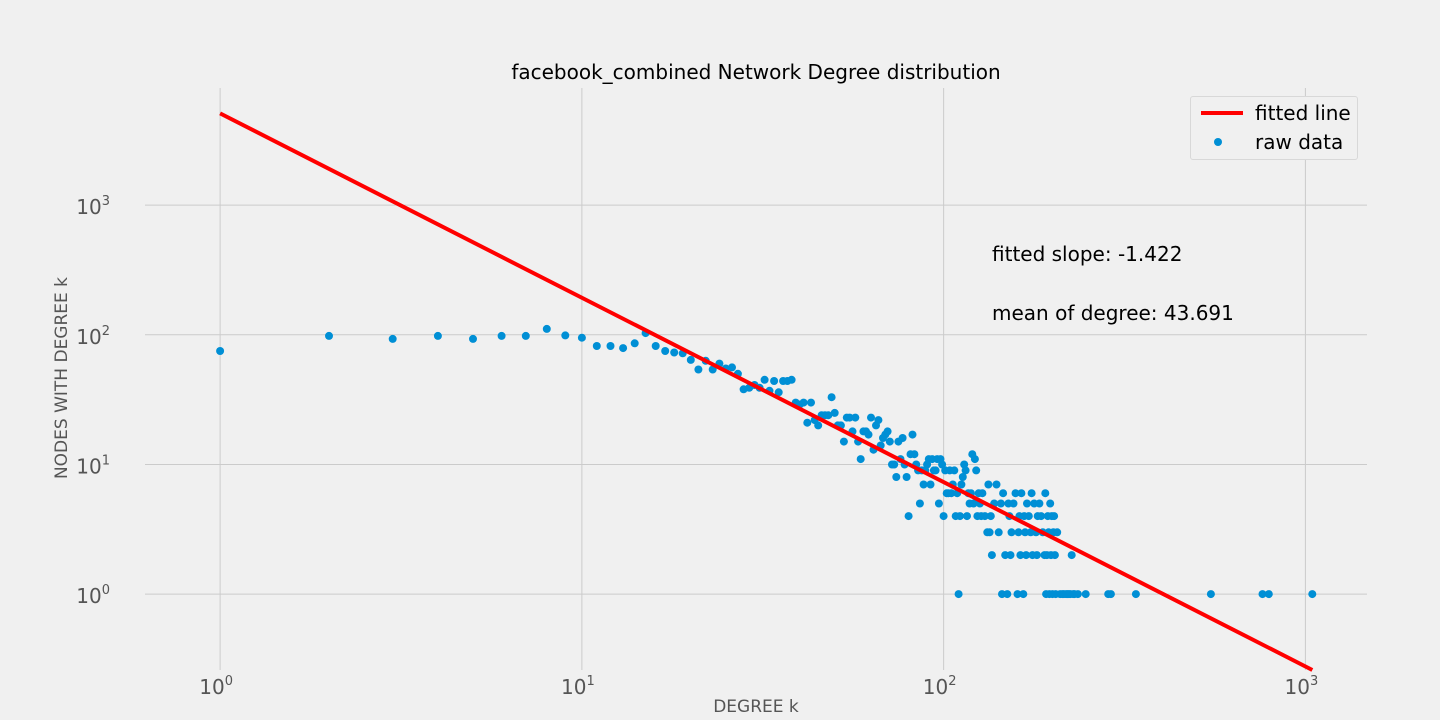  Describe the element at coordinates (578, 686) in the screenshot. I see `x-tick-label: 101` at that location.